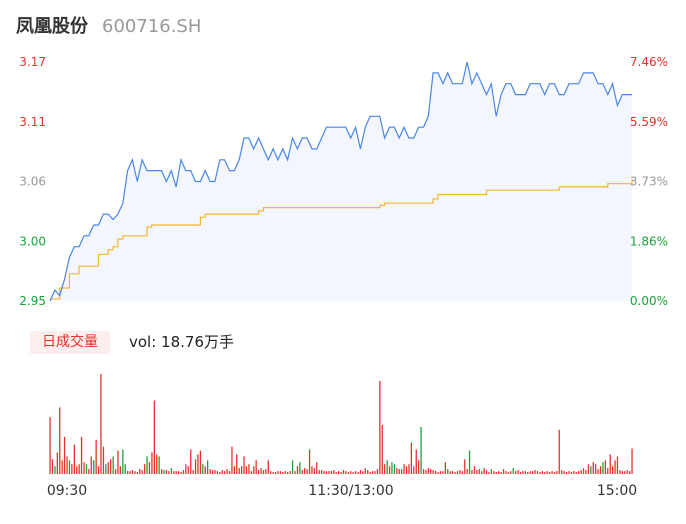  What do you see at coordinates (52, 26) in the screenshot?
I see `stock-name: 凤凰股份` at bounding box center [52, 26].